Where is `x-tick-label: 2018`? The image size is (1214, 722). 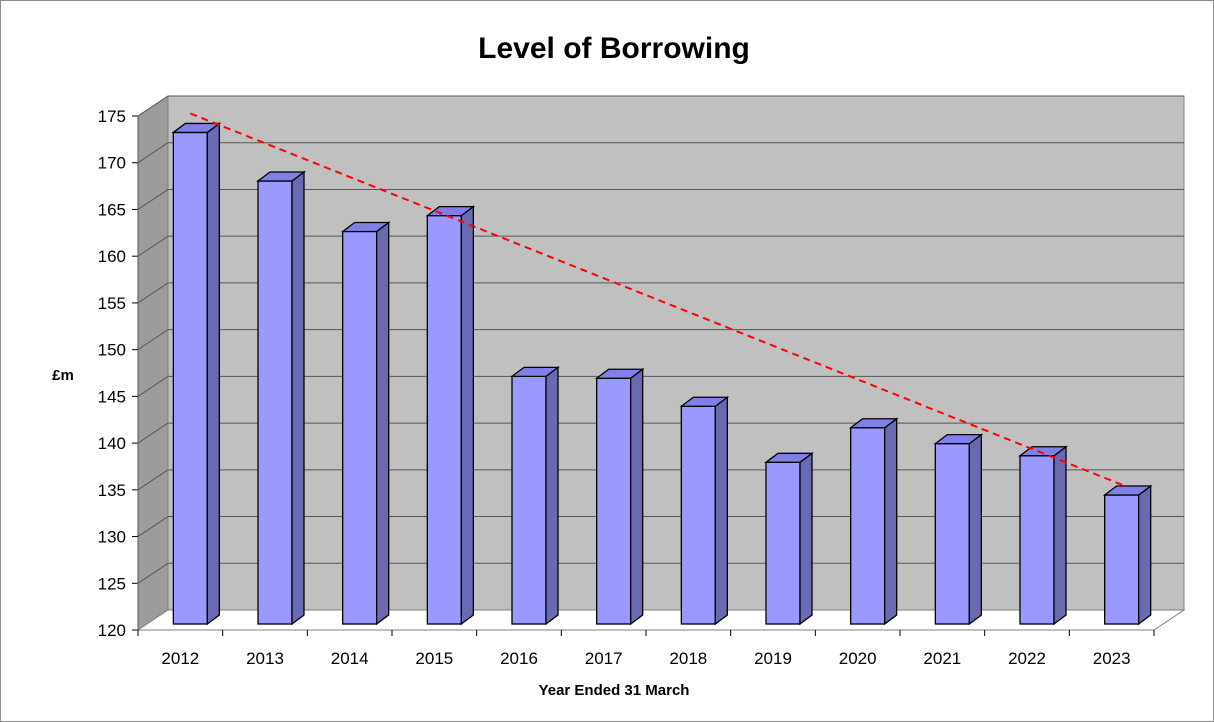 x-tick-label: 2018 is located at coordinates (688, 658).